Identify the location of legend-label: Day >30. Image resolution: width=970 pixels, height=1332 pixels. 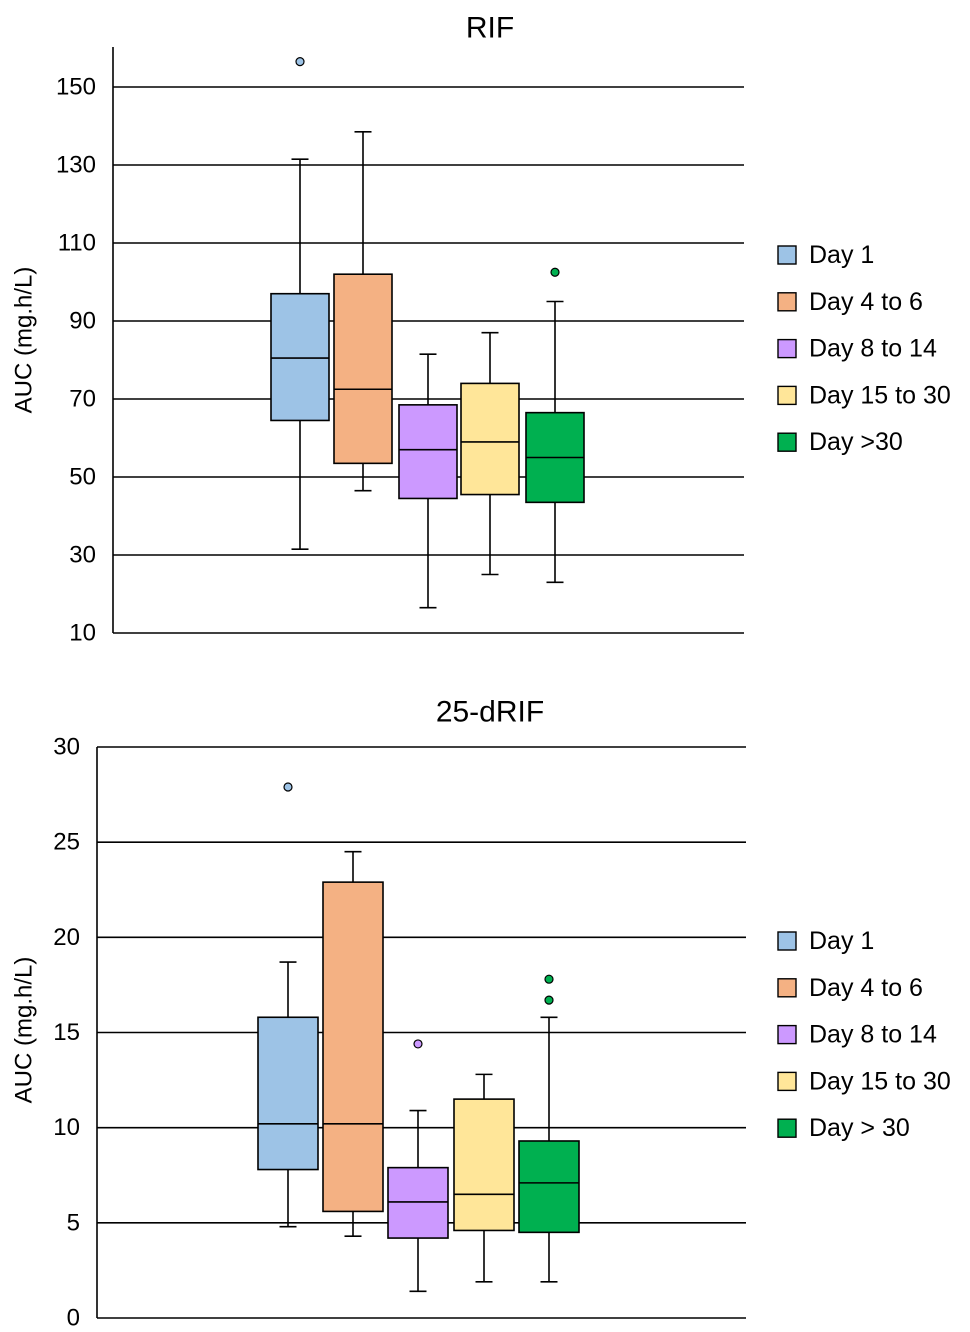
(856, 442).